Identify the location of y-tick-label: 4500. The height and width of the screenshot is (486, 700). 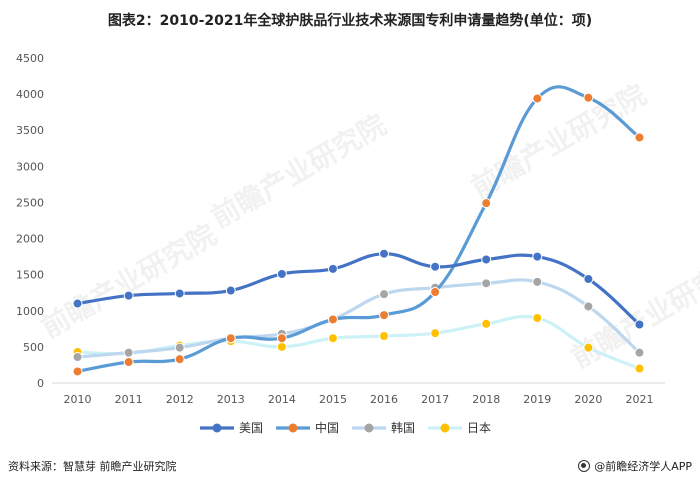
(30, 58).